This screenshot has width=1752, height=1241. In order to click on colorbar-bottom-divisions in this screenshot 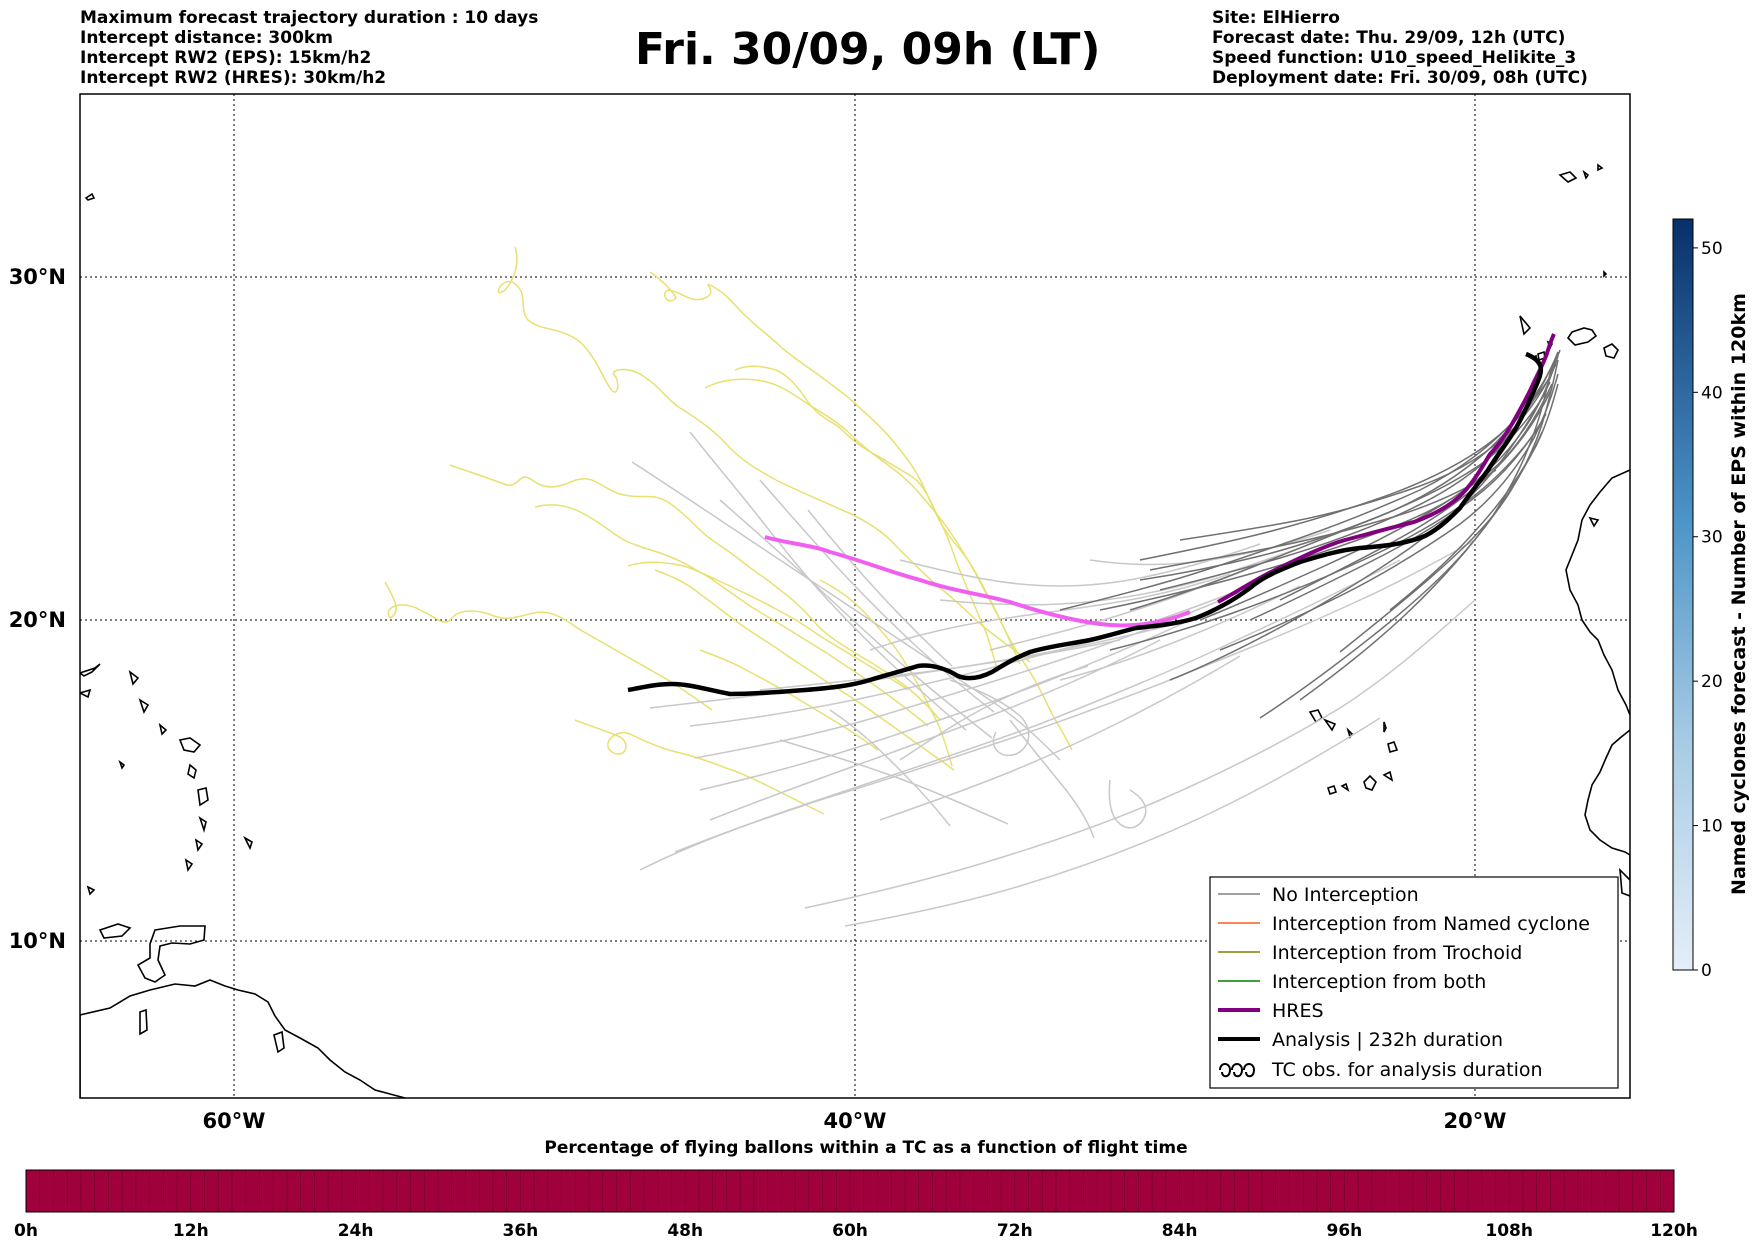, I will do `click(850, 1191)`.